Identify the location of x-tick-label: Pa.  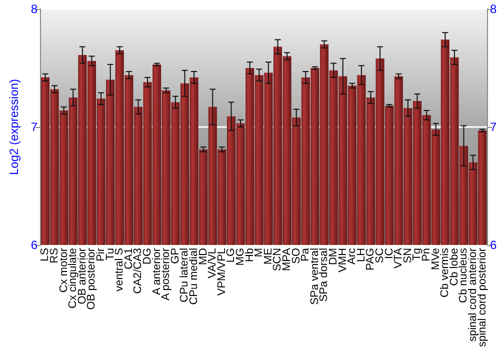
(306, 254).